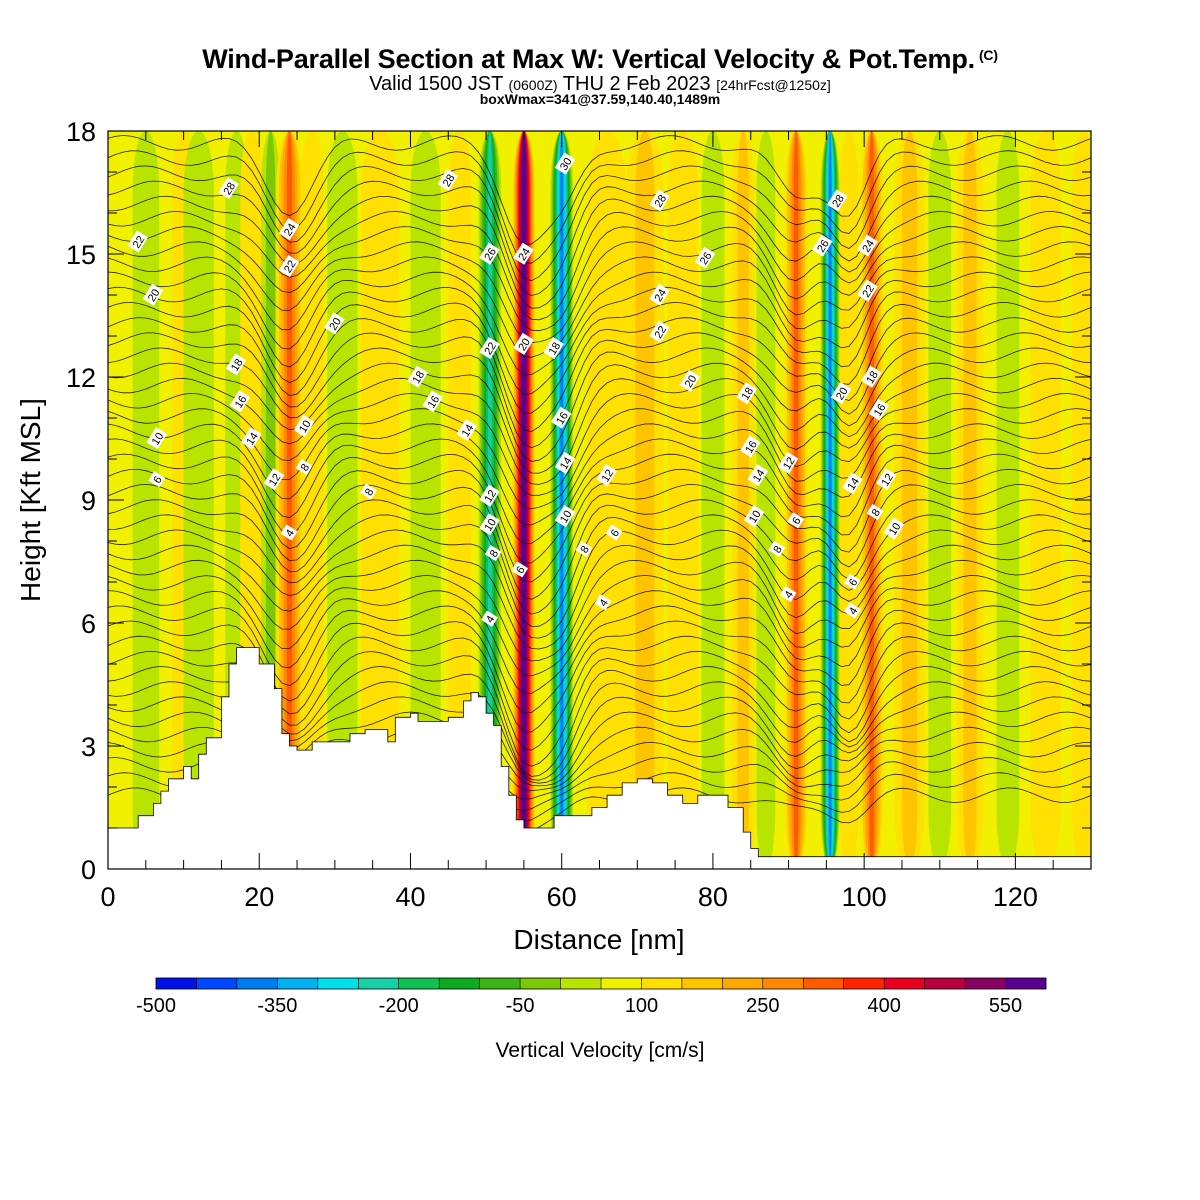 Image resolution: width=1200 pixels, height=1200 pixels. Describe the element at coordinates (88, 624) in the screenshot. I see `y-tick-label: 6` at that location.